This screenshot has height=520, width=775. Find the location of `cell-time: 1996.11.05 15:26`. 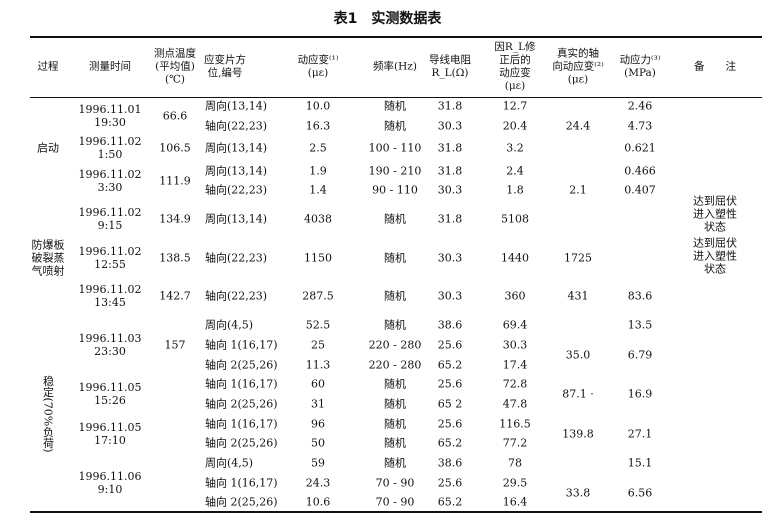

cell-time: 1996.11.05 15:26 is located at coordinates (110, 394).